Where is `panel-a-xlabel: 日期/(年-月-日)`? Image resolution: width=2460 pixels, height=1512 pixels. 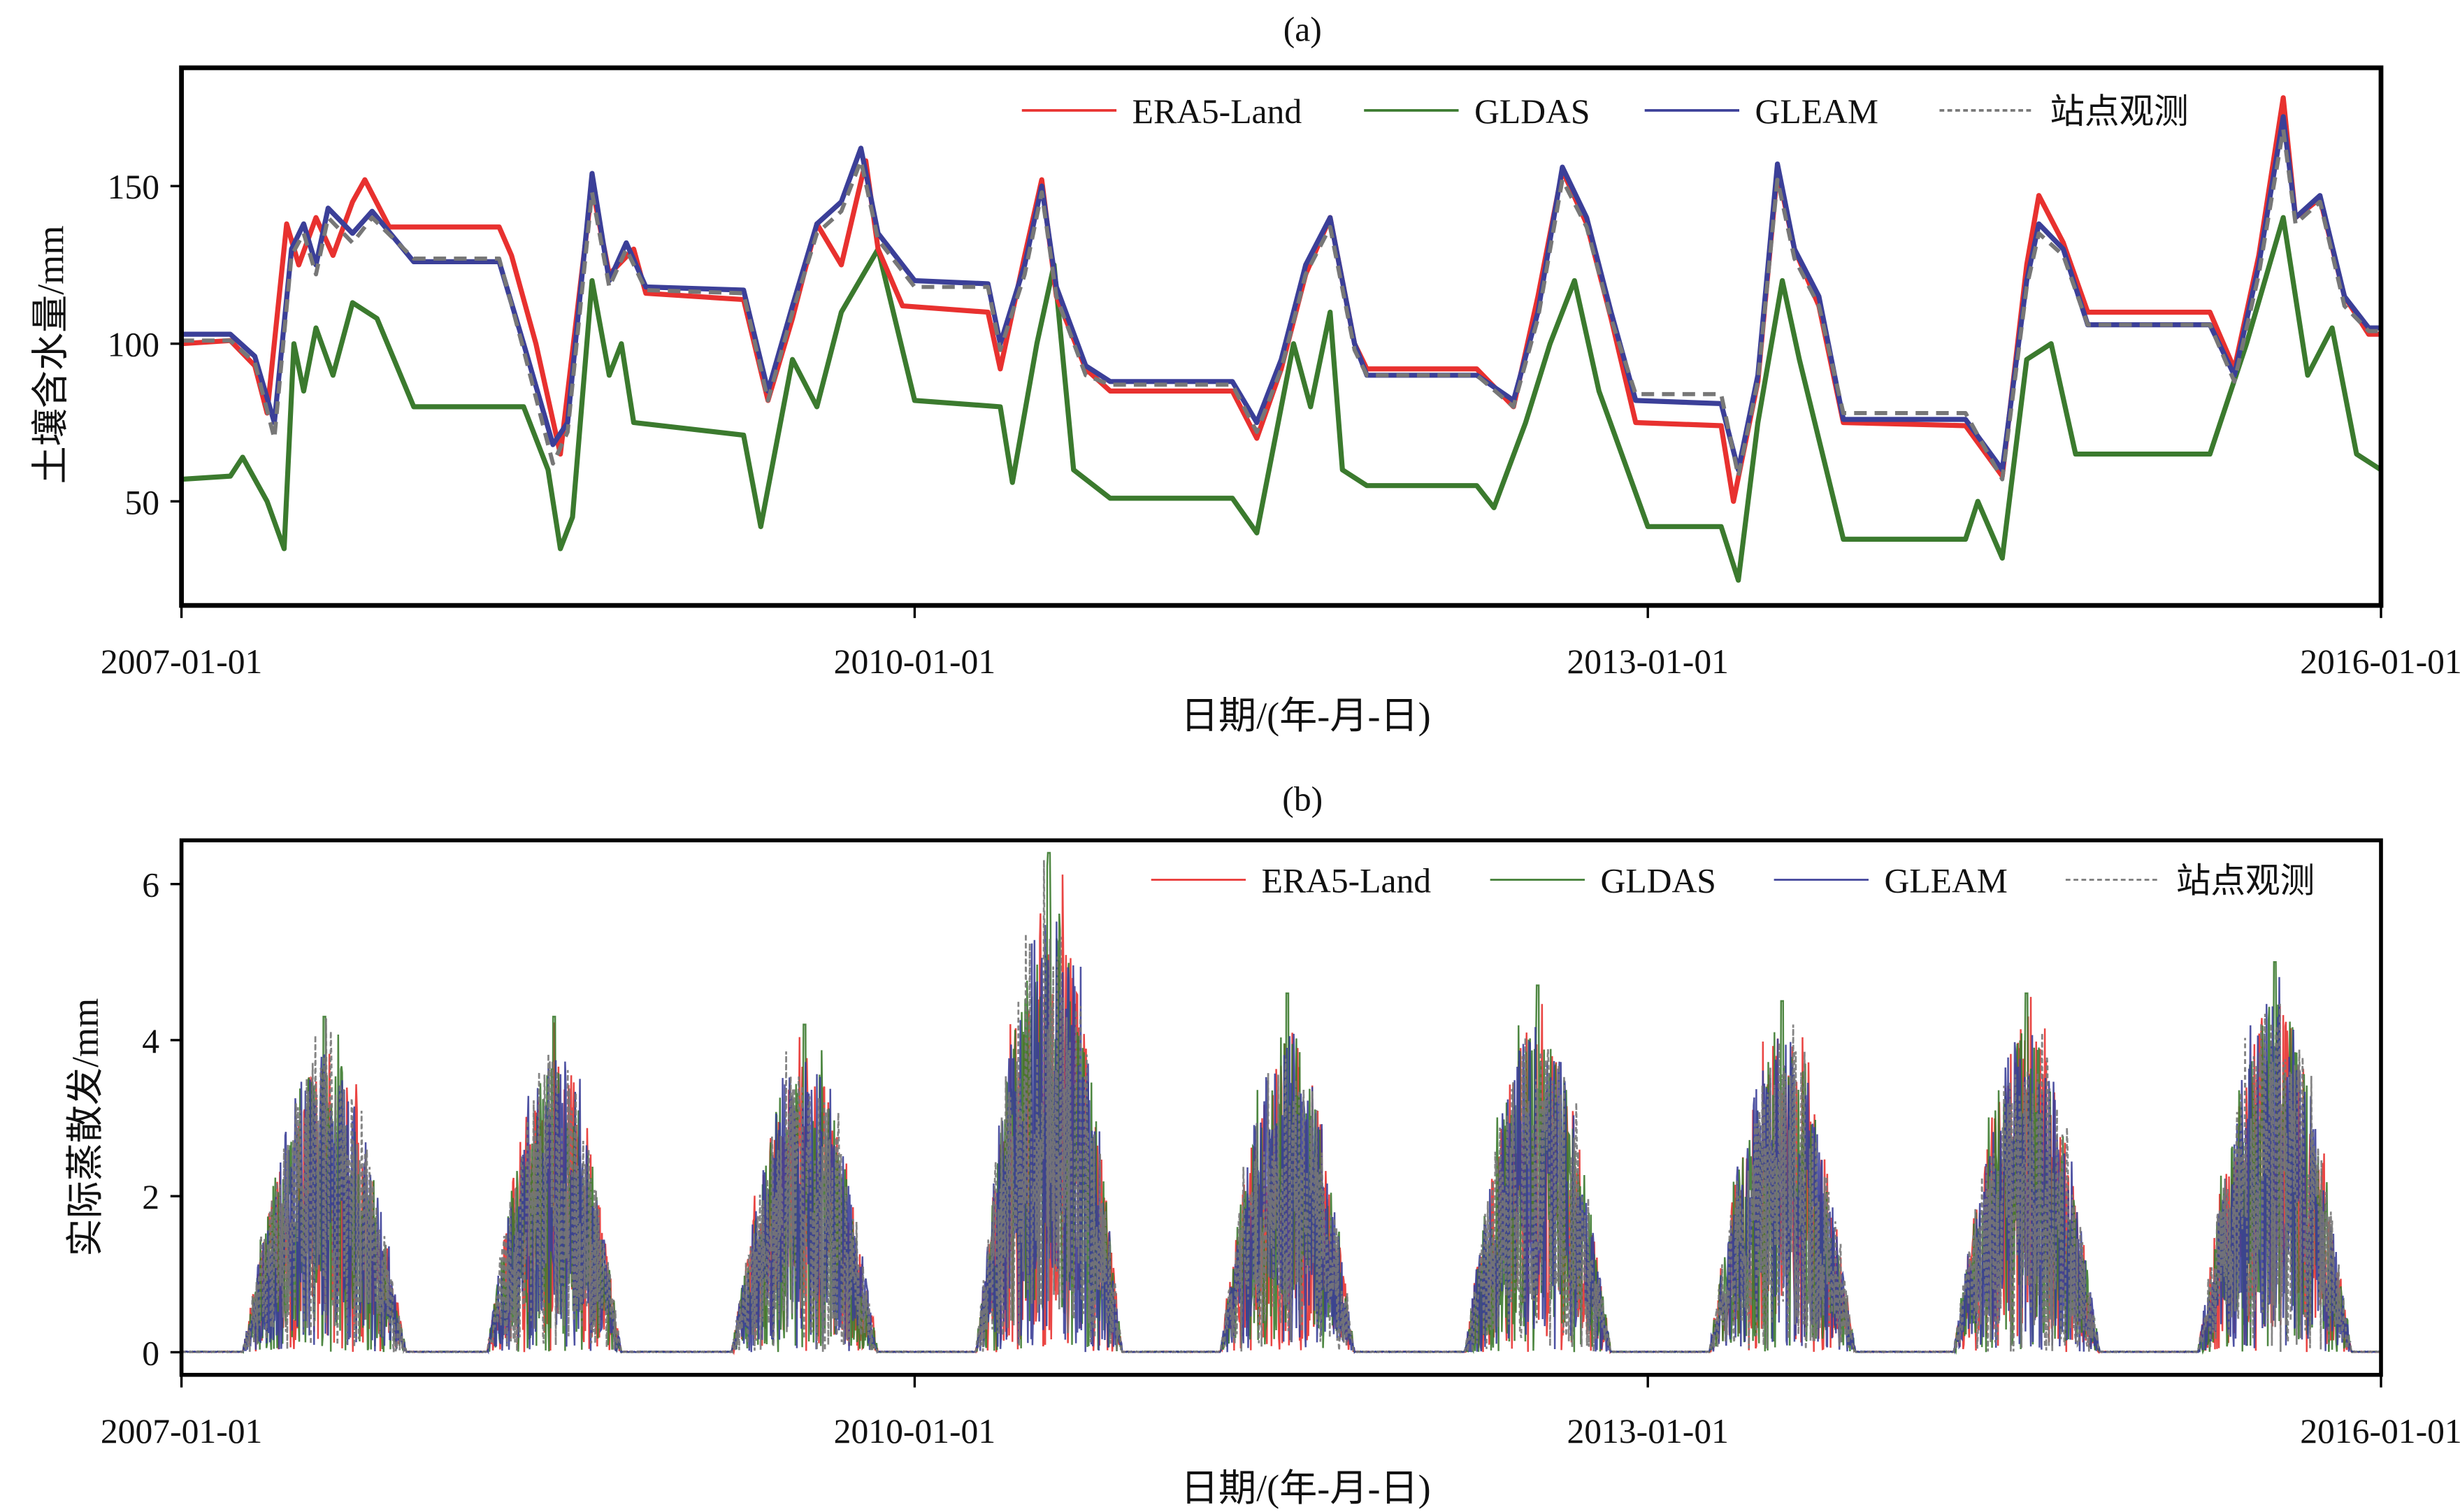
panel-a-xlabel: 日期/(年-月-日) is located at coordinates (1306, 716).